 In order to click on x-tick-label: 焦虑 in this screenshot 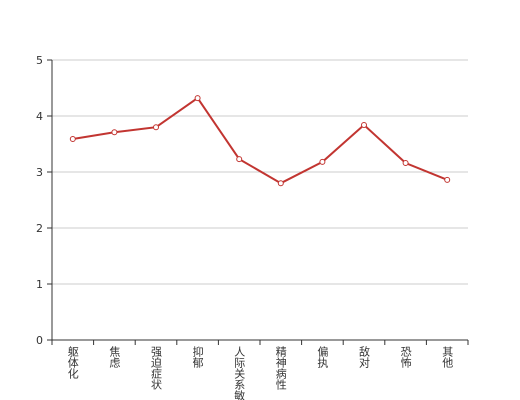, I will do `click(114, 357)`.